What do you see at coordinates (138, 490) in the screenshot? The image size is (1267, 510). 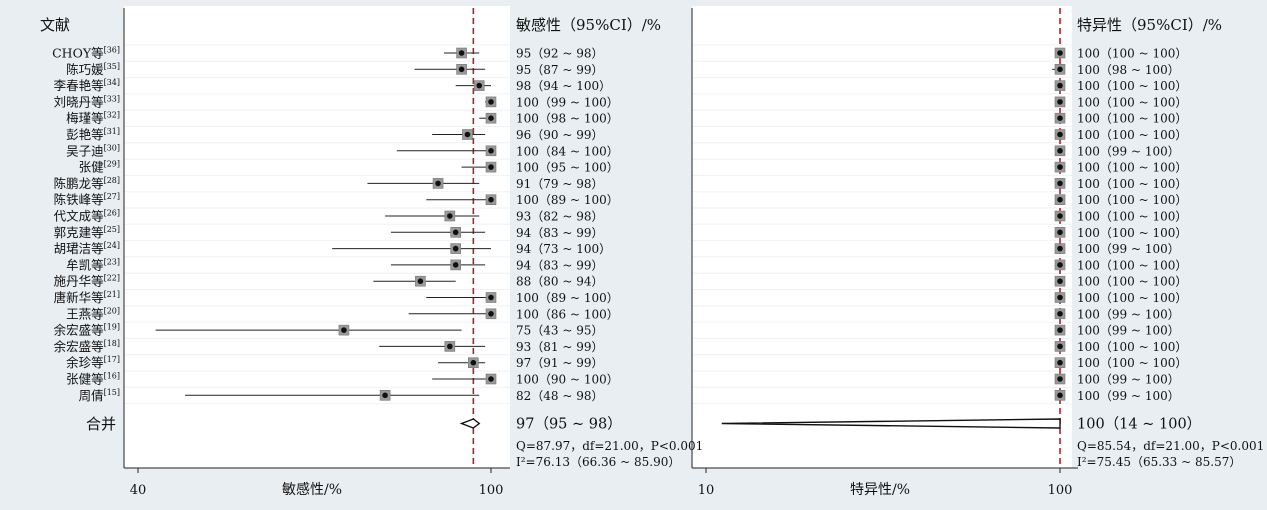 I see `x-tick-label: 40` at bounding box center [138, 490].